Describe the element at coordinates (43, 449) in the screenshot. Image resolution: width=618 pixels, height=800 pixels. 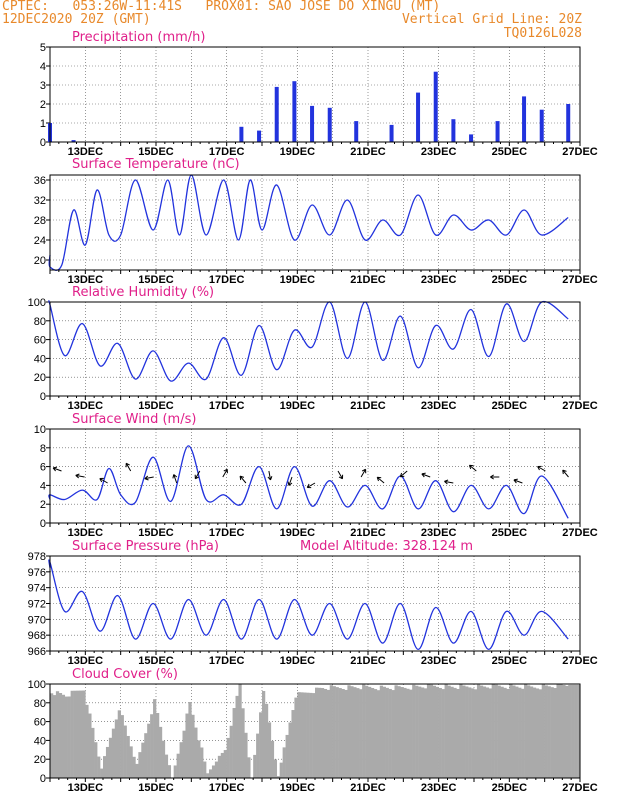
I see `y-tick-label: 8` at that location.